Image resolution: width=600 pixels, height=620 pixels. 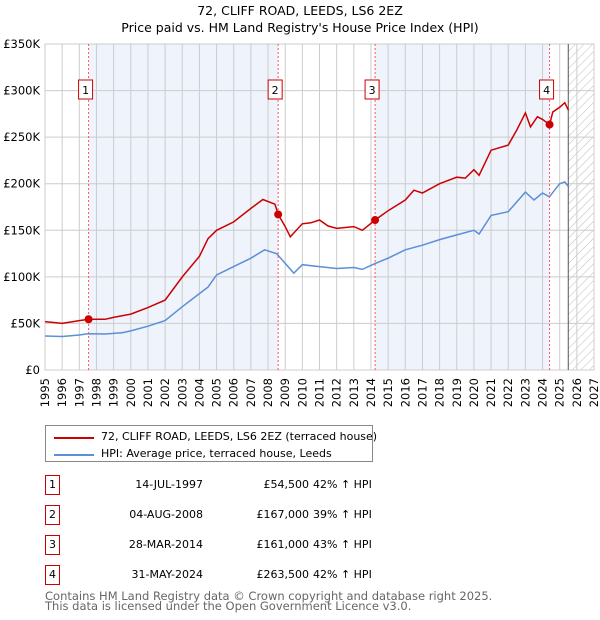 I want to click on x-tick-label: 2007, so click(x=251, y=392).